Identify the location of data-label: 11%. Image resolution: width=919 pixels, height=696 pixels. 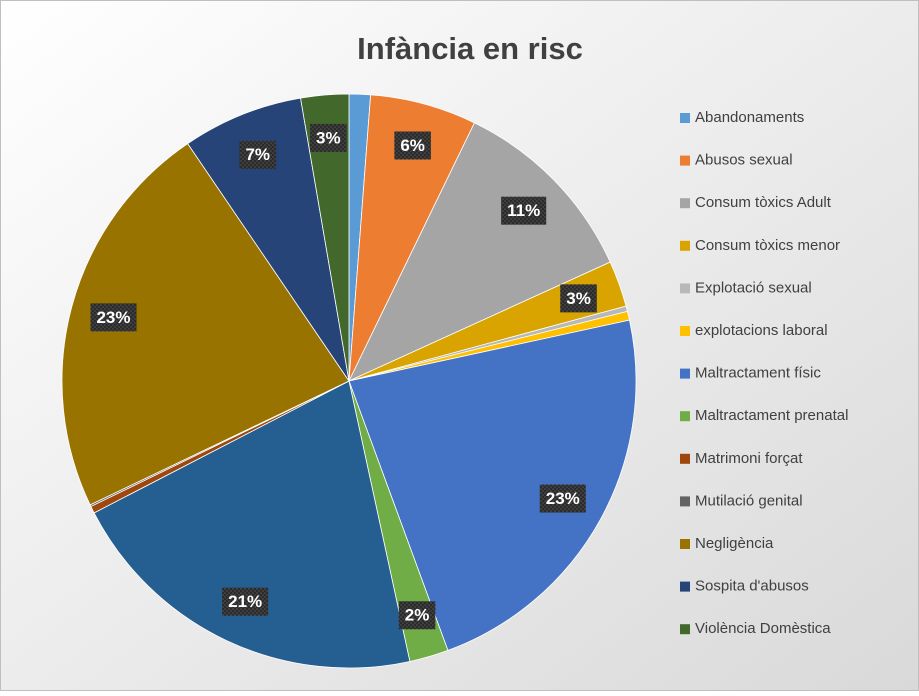
(523, 210).